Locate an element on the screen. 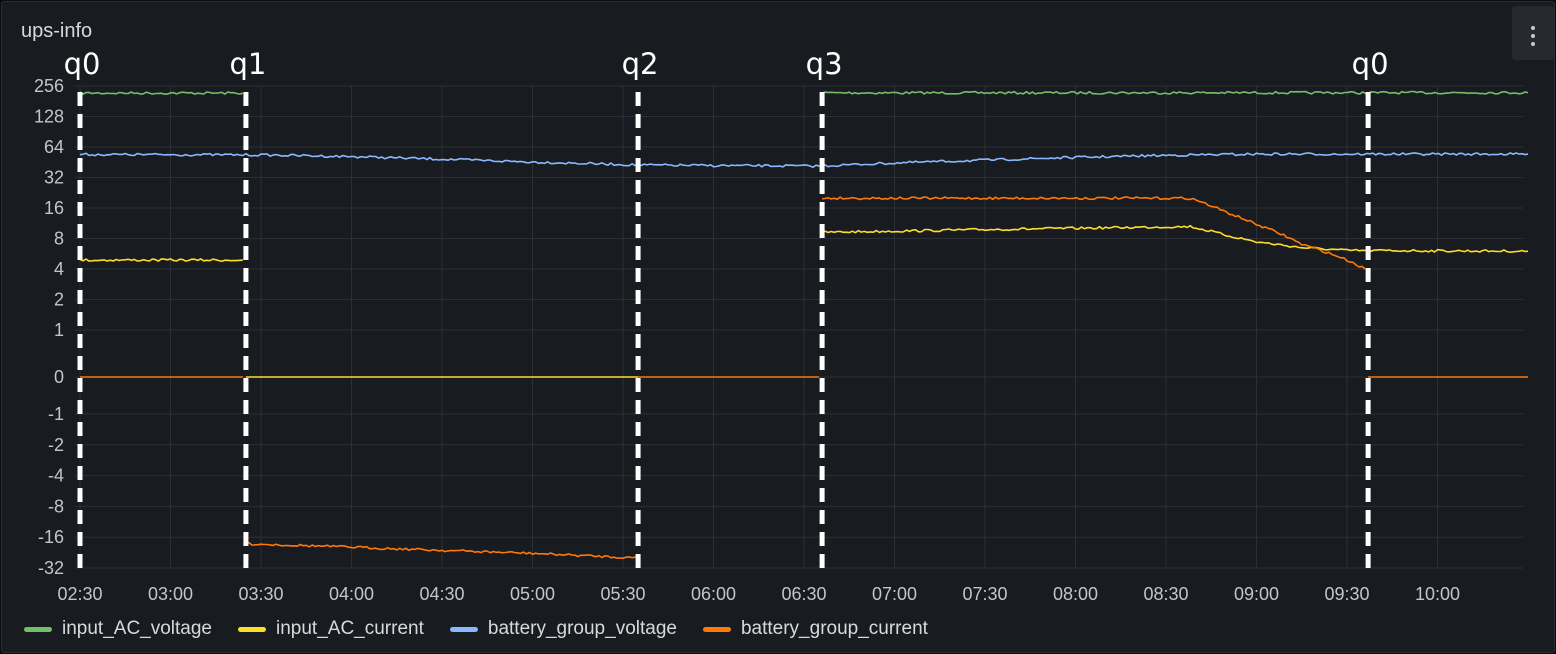 This screenshot has width=1556, height=654. x-tick-label: 08:30 is located at coordinates (1165, 594).